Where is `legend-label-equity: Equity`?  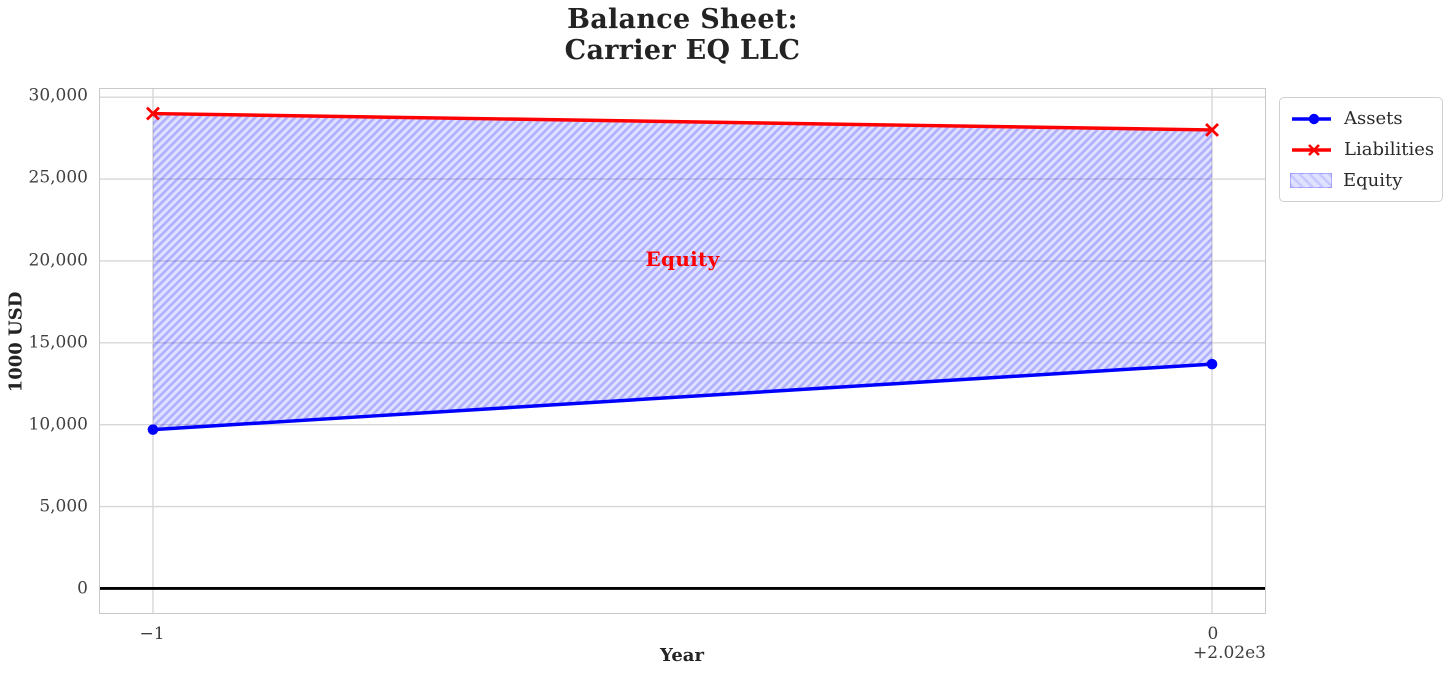
legend-label-equity: Equity is located at coordinates (1373, 180).